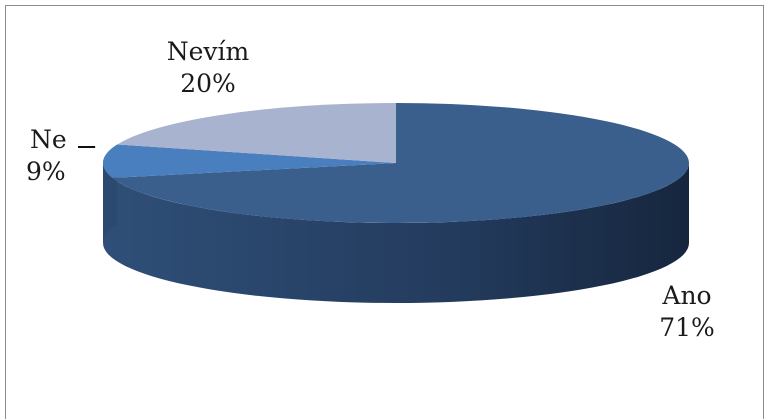  I want to click on label-nevim: Nevím 20%, so click(208, 68).